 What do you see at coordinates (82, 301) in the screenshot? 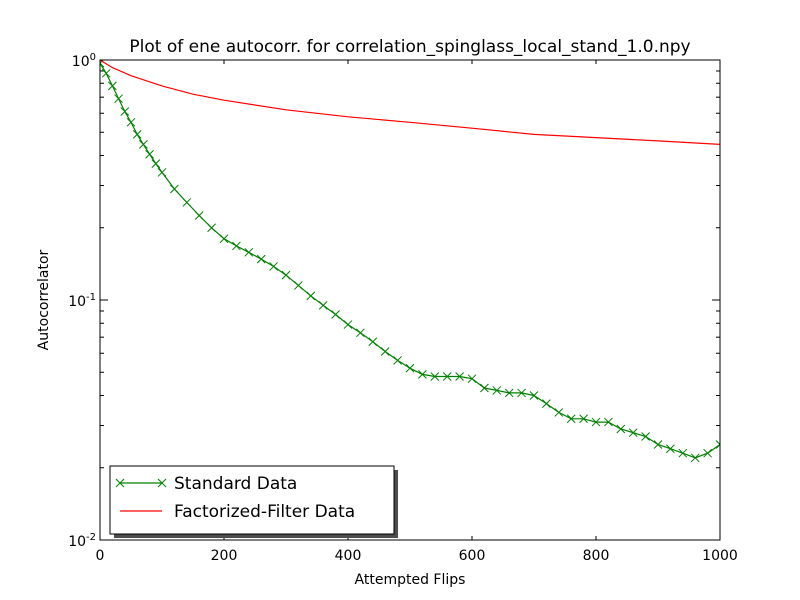
I see `y-tick-label: 10⁻¹` at bounding box center [82, 301].